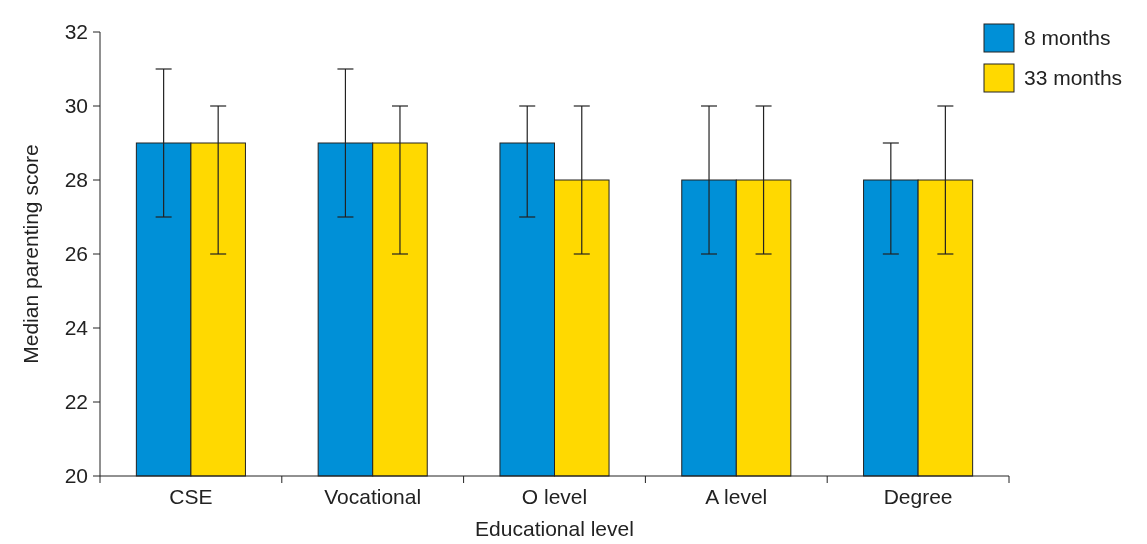  What do you see at coordinates (76, 180) in the screenshot?
I see `y-tick-label: 28` at bounding box center [76, 180].